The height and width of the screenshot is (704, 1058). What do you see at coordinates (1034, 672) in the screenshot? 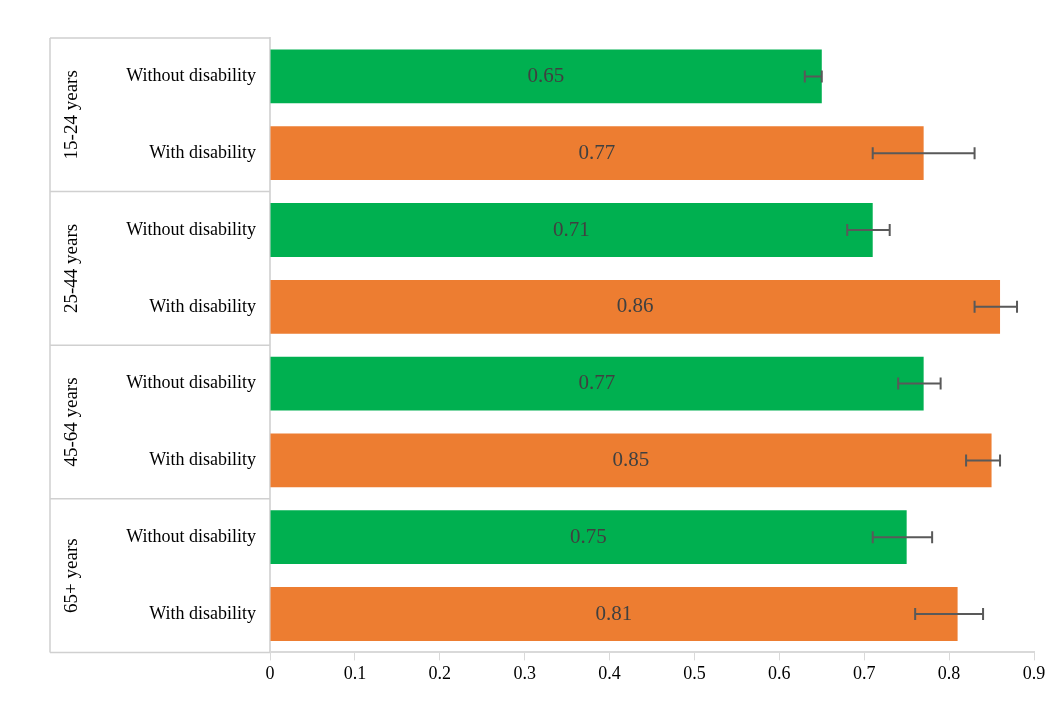
I see `x-tick-label: 0.9` at bounding box center [1034, 672].